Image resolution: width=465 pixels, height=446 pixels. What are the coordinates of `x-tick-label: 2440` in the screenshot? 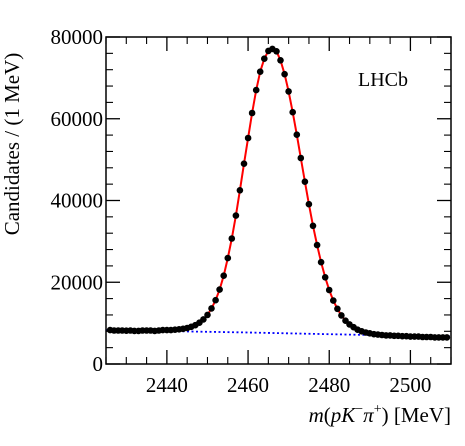 It's located at (167, 385).